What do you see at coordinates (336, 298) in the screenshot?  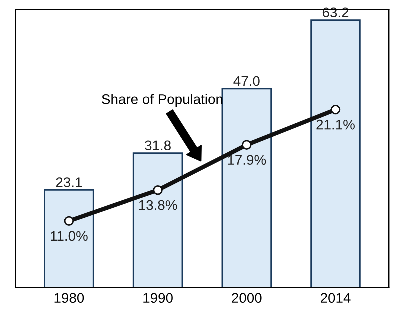 I see `x-tick-label: 2014` at bounding box center [336, 298].